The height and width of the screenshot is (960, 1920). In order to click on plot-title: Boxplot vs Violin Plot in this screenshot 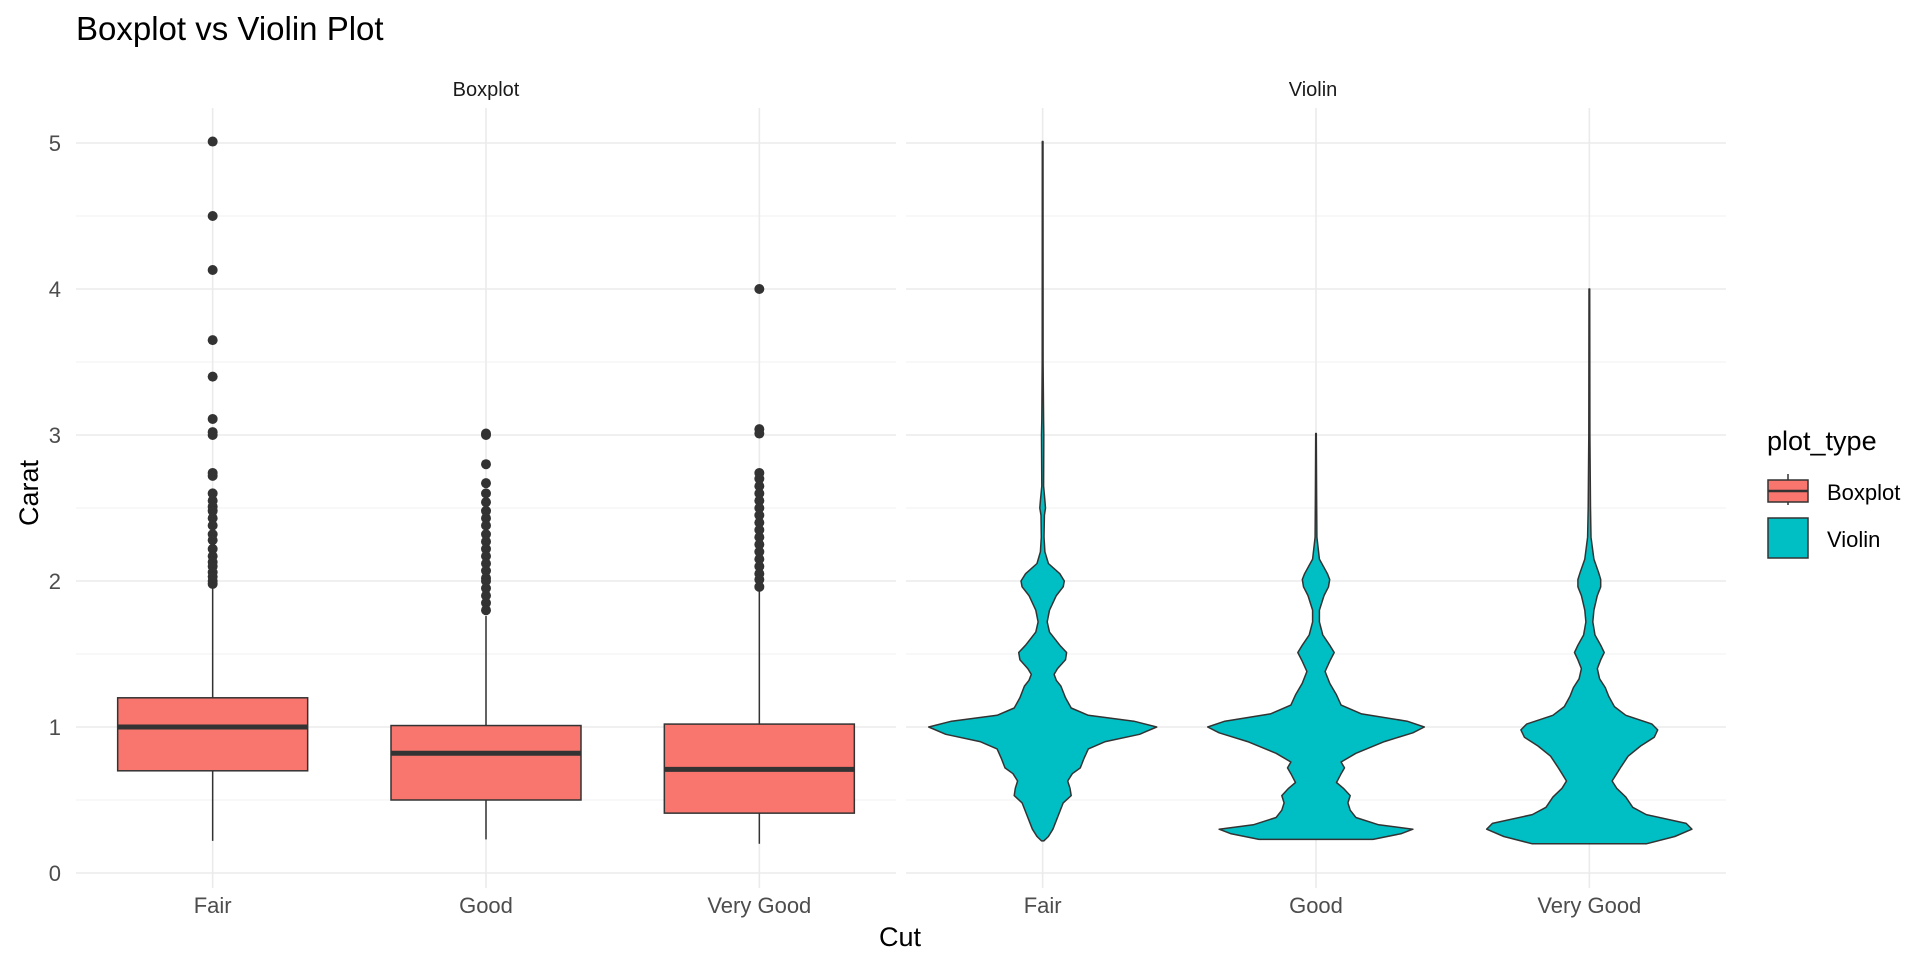, I will do `click(230, 28)`.